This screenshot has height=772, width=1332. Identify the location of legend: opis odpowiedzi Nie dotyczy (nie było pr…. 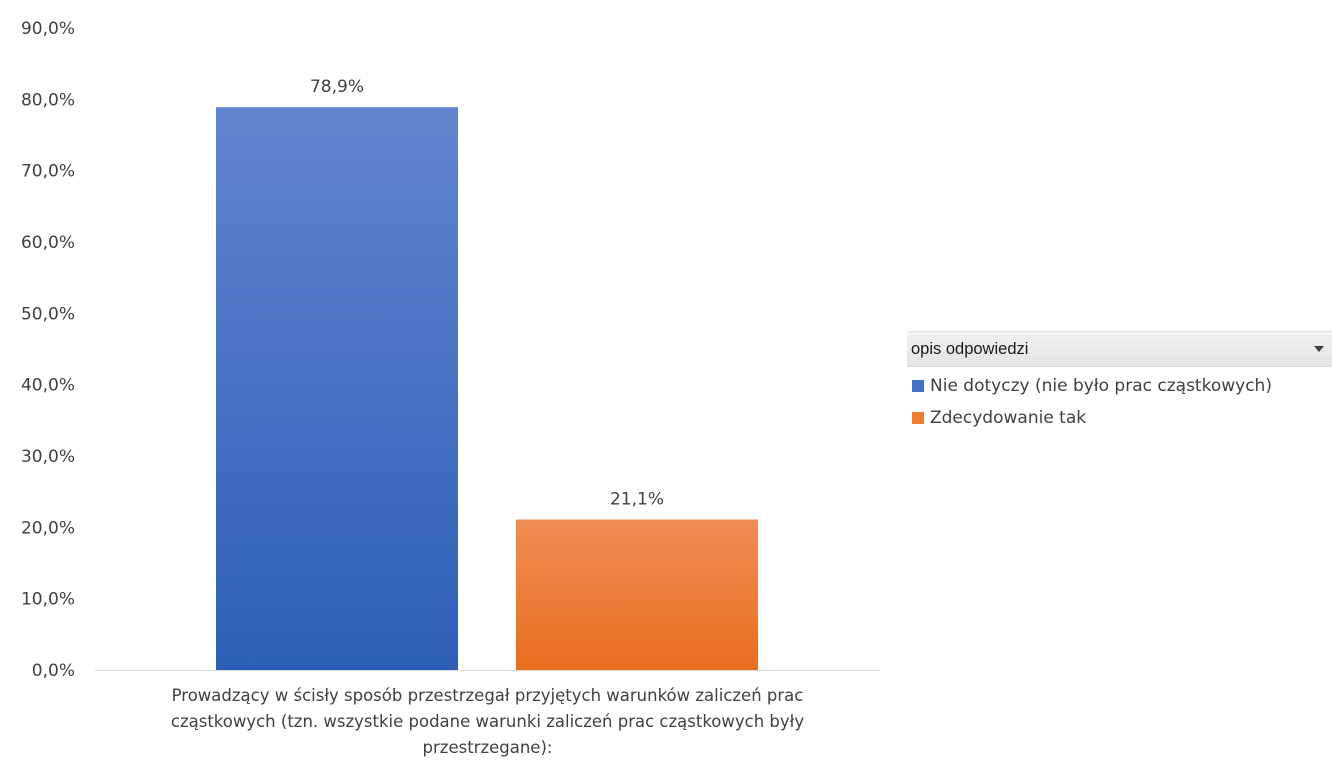
(1119, 381).